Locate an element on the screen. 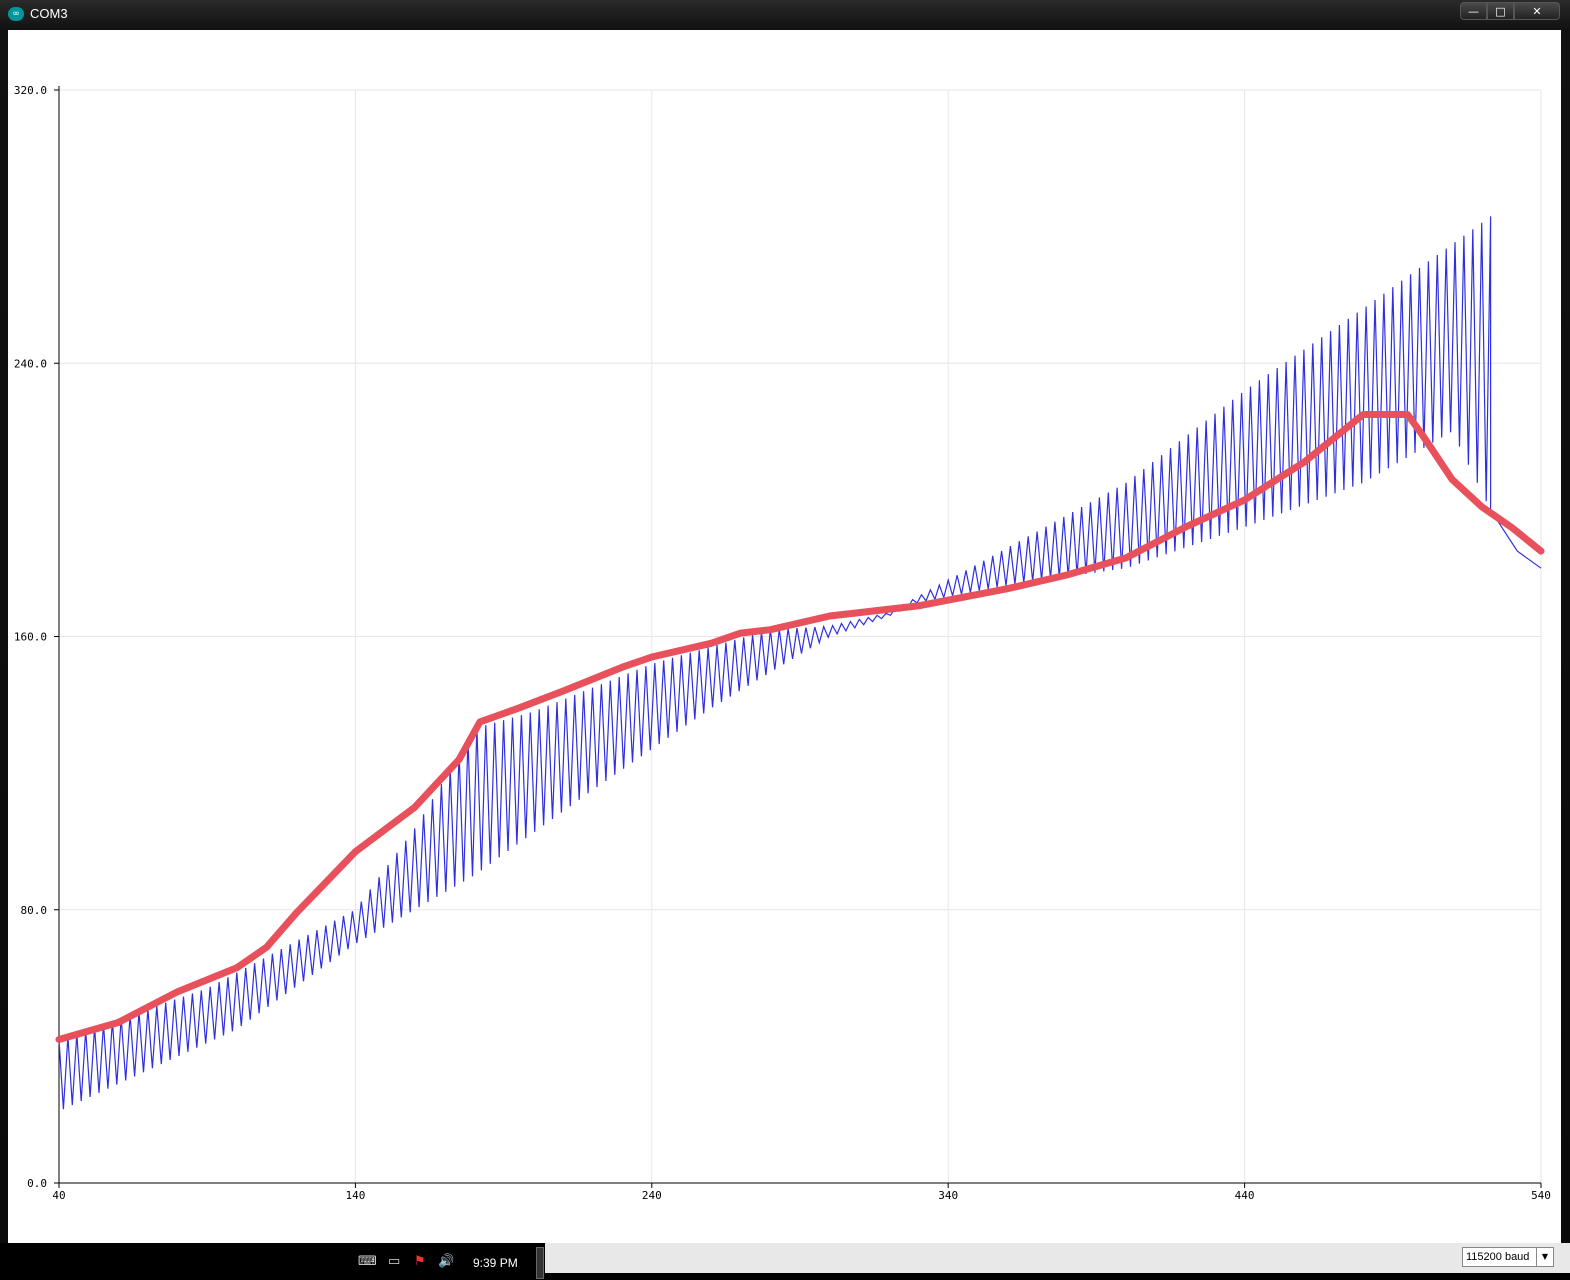 This screenshot has width=1570, height=1280. network-icon: ▭ is located at coordinates (394, 1261).